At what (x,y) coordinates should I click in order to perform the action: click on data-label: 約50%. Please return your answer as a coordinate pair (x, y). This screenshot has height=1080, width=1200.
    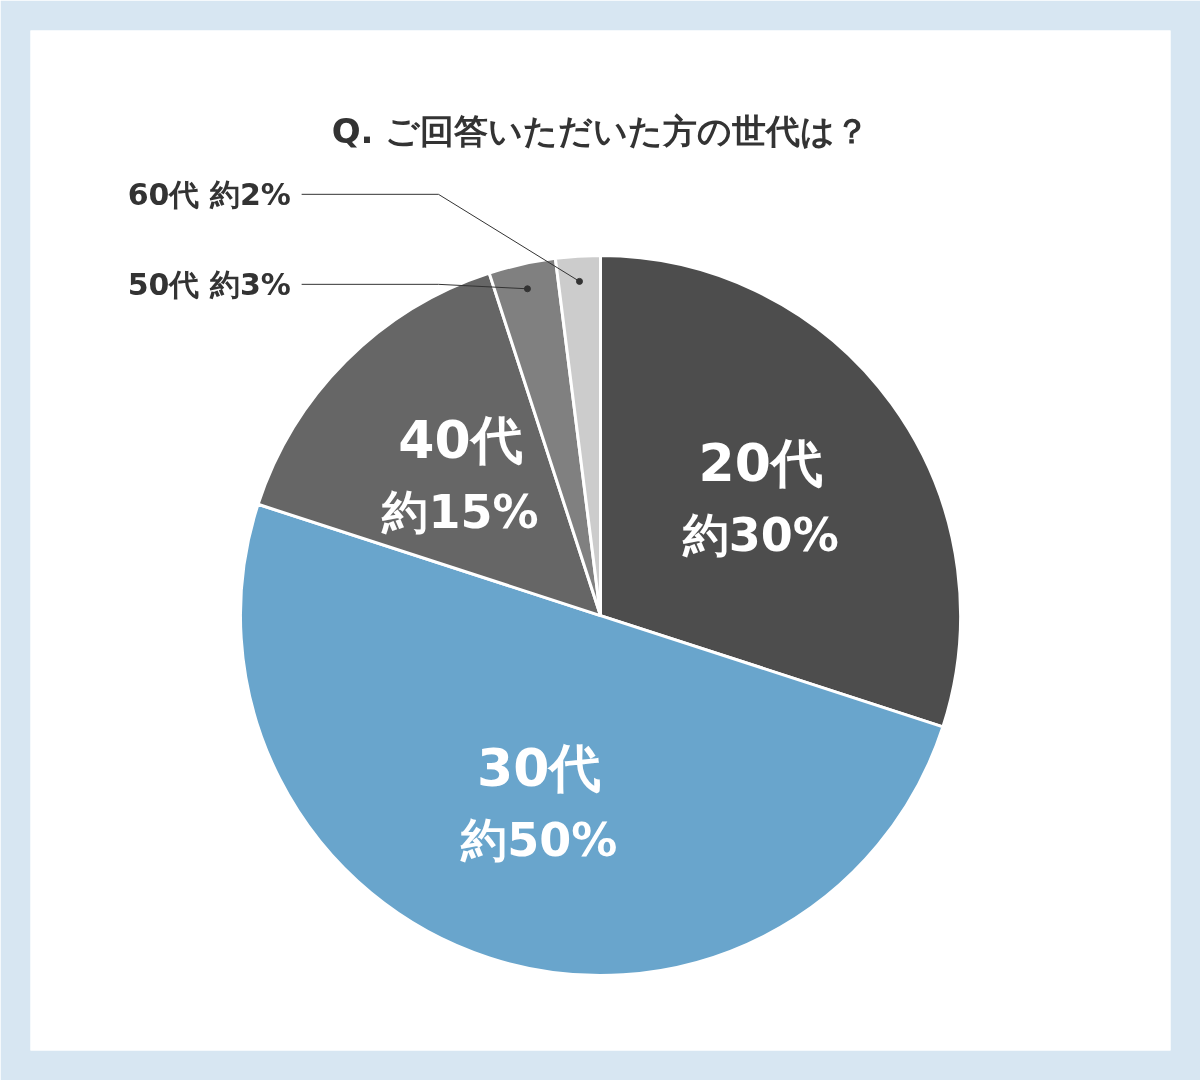
    Looking at the image, I should click on (539, 839).